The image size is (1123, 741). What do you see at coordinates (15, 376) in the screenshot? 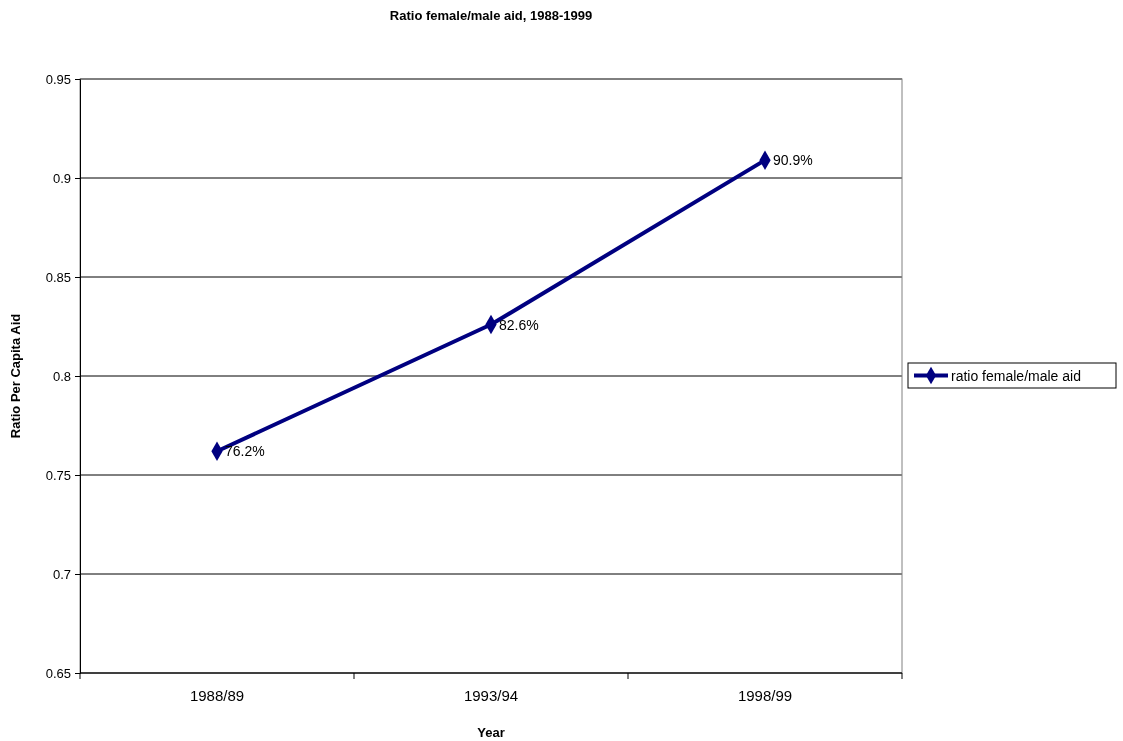
I see `y-axis-title: Ratio Per Capita Aid` at bounding box center [15, 376].